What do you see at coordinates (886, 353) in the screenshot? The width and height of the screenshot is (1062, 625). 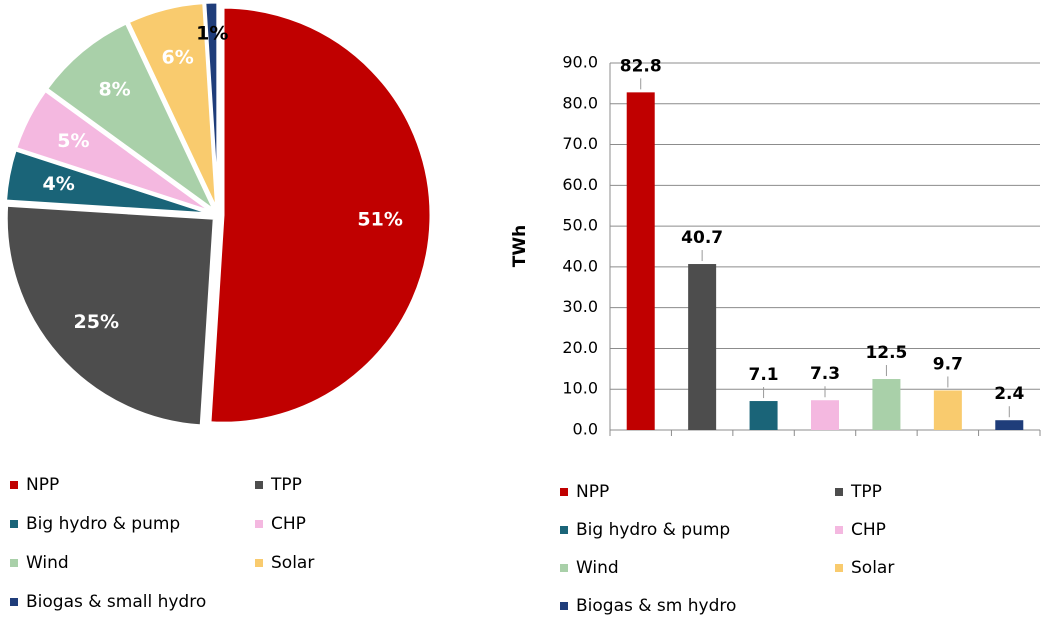 I see `data-label: 12.5` at bounding box center [886, 353].